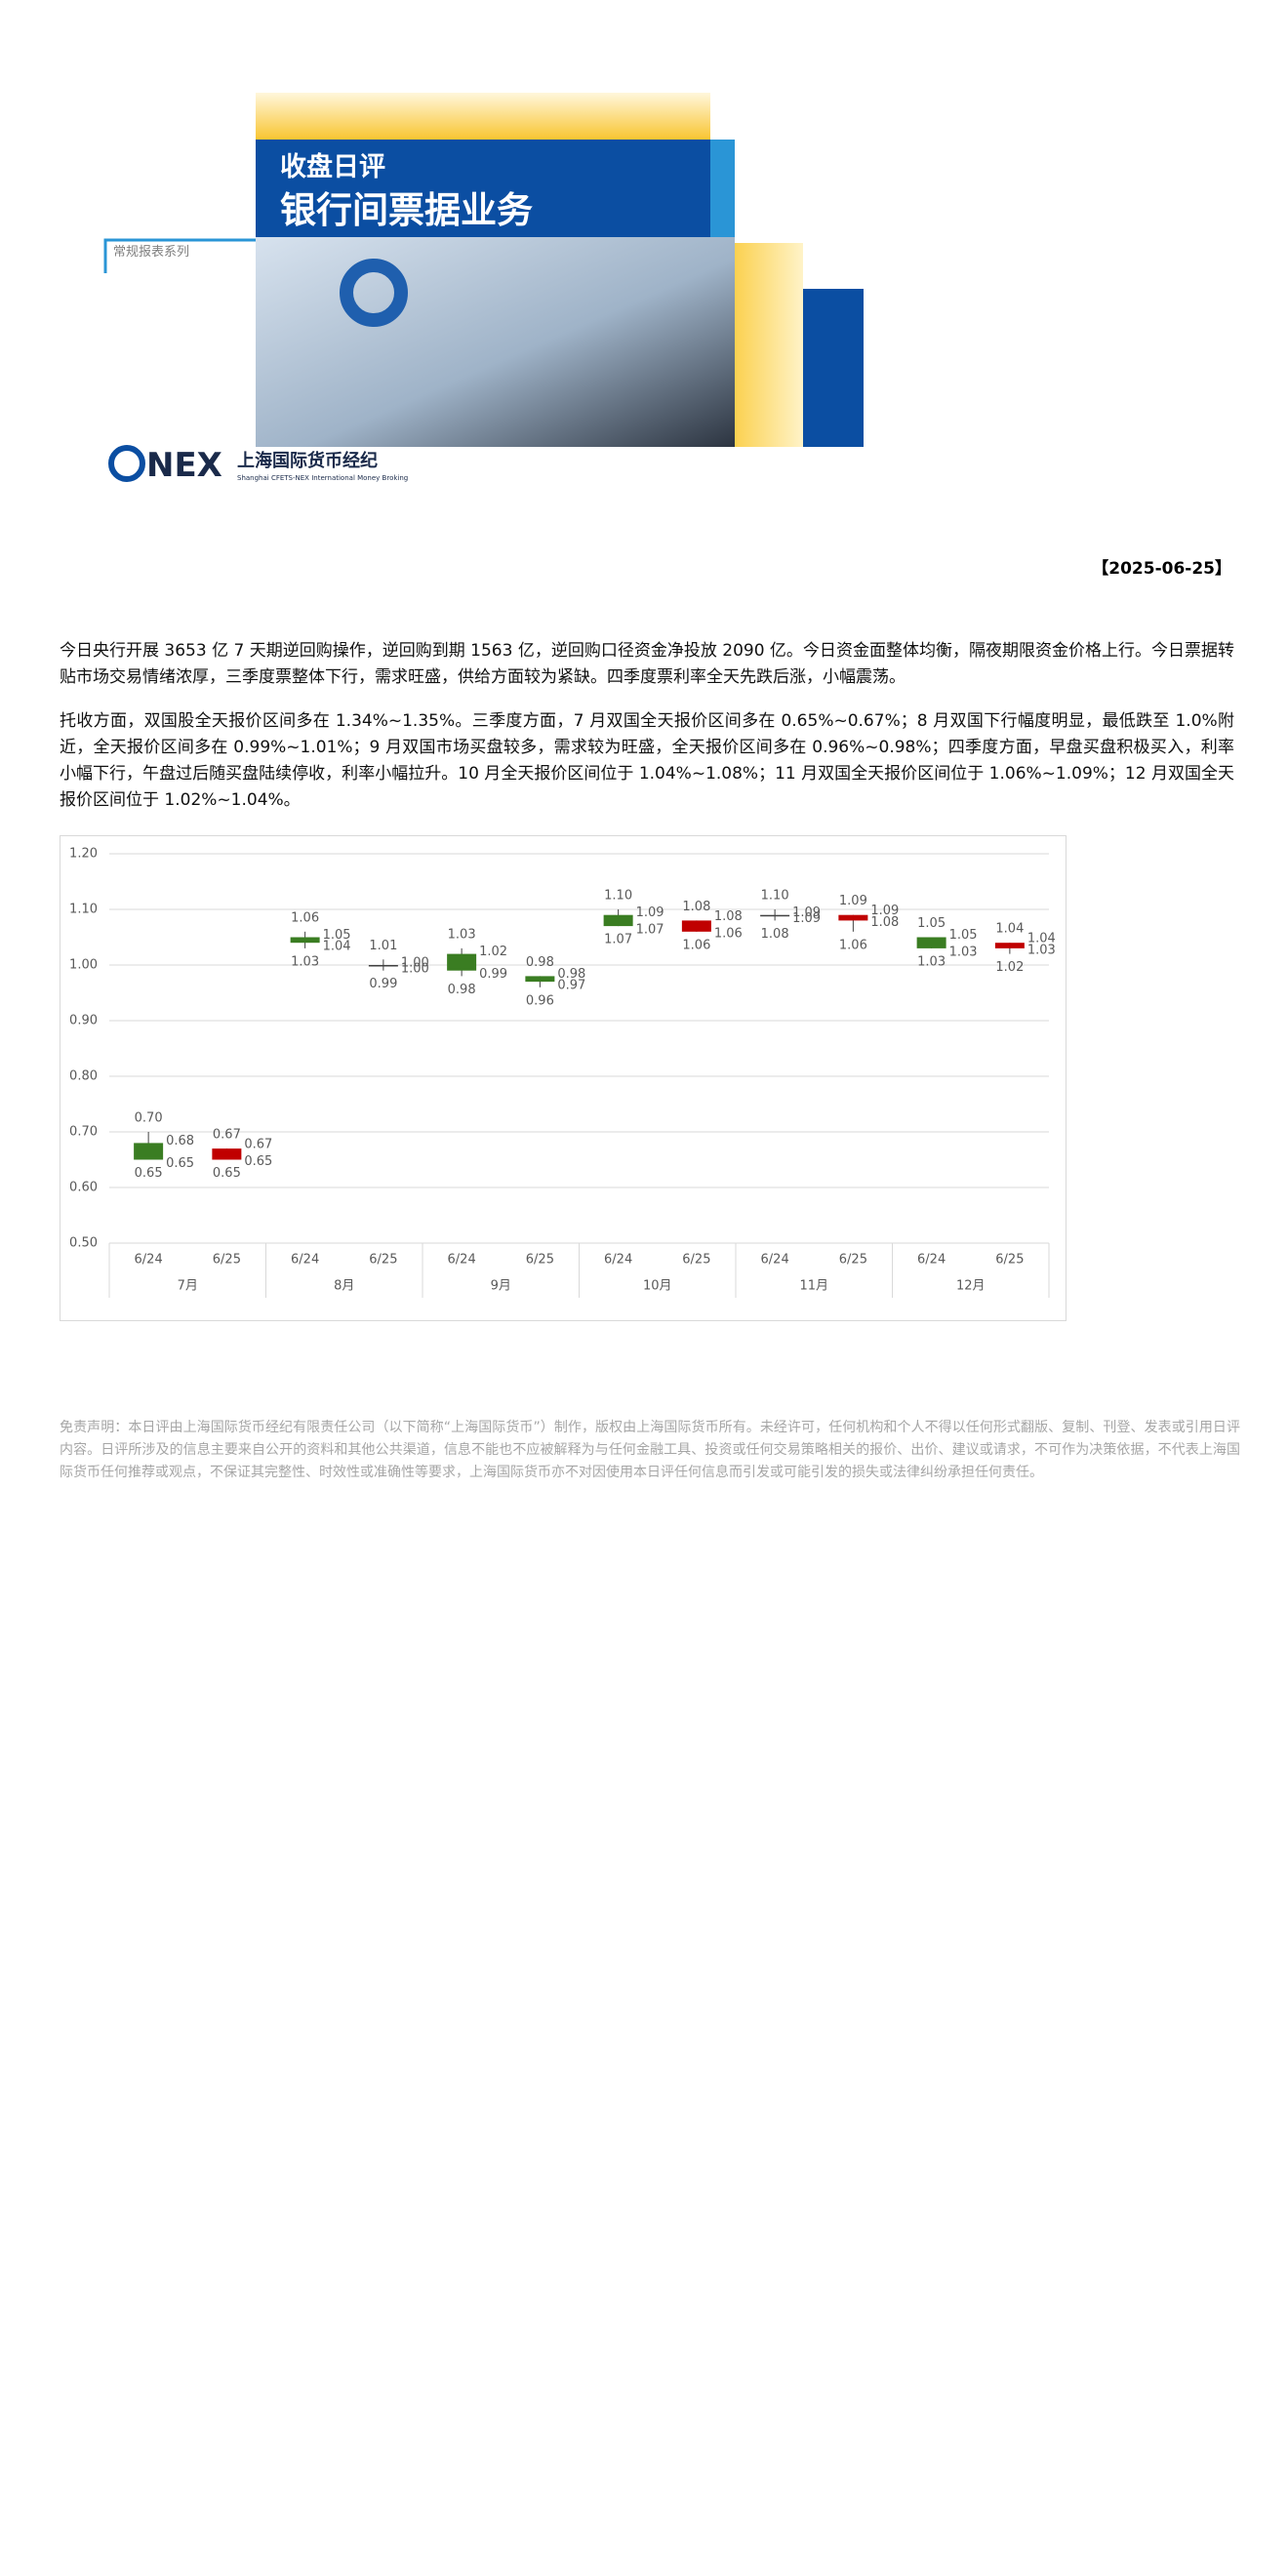 The height and width of the screenshot is (2576, 1288). What do you see at coordinates (149, 1118) in the screenshot?
I see `data-label: 0.70` at bounding box center [149, 1118].